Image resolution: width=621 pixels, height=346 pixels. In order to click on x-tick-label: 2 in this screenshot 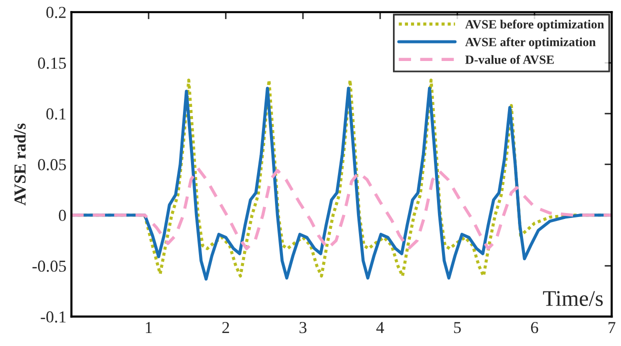, I will do `click(226, 328)`.